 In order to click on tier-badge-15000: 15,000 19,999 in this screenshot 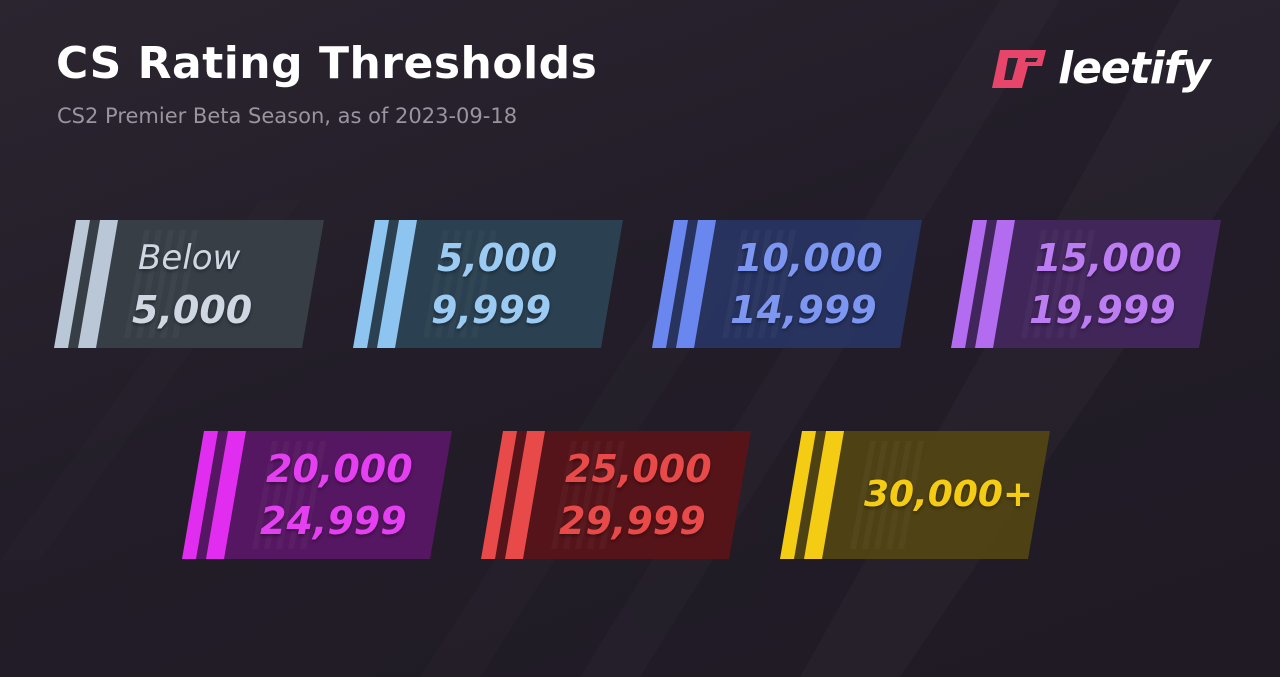, I will do `click(1086, 284)`.